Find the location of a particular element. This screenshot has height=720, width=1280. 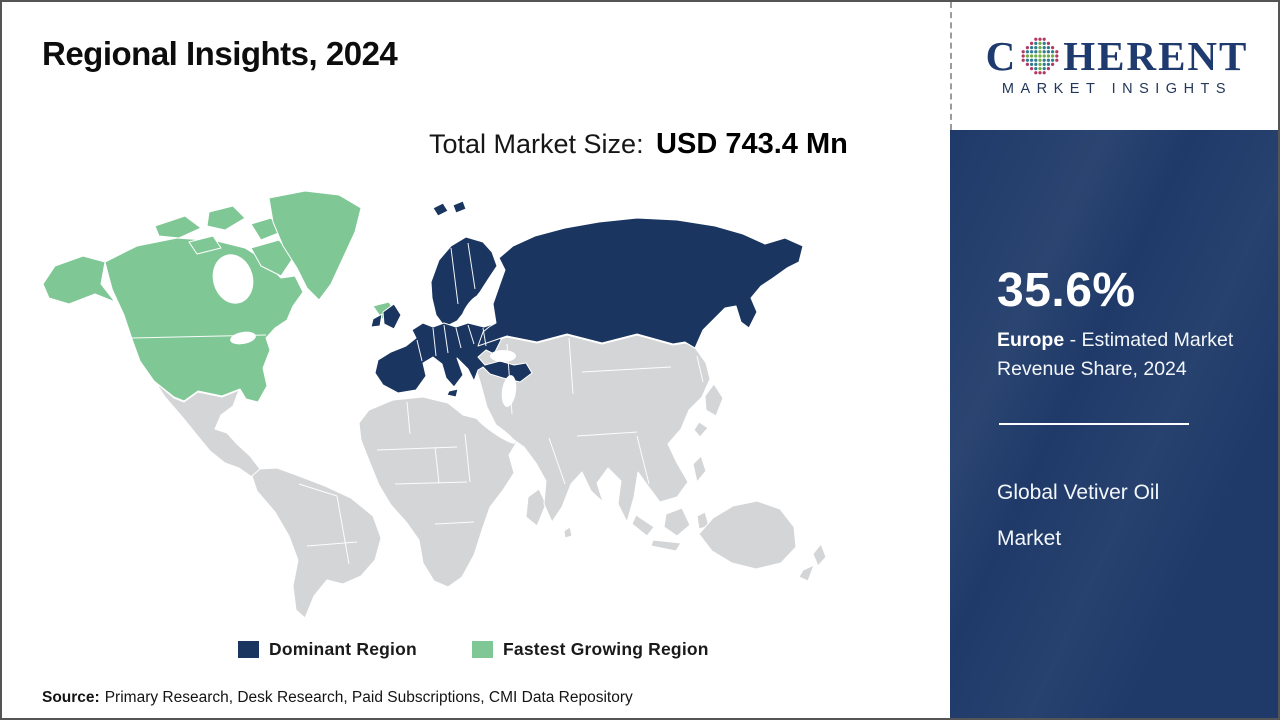

russia is located at coordinates (640, 283).